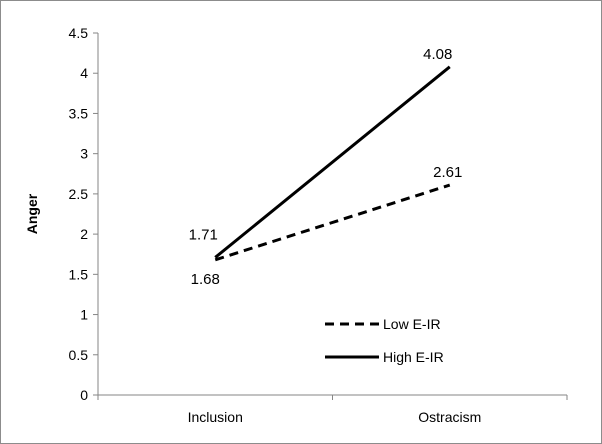 The width and height of the screenshot is (602, 444). I want to click on x-tick-label: Inclusion, so click(215, 417).